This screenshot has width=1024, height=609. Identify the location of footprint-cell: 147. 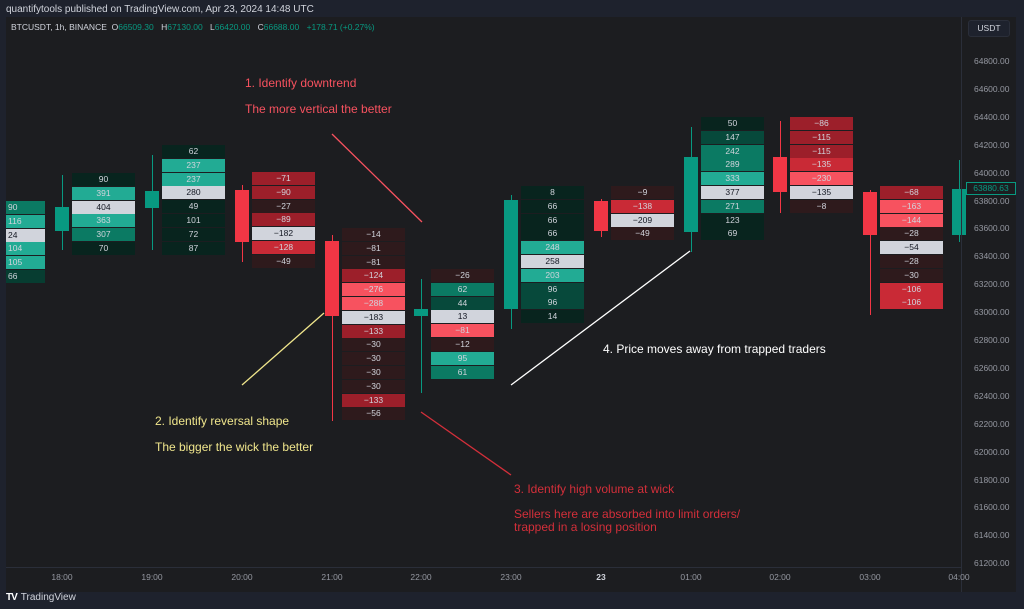
(732, 137).